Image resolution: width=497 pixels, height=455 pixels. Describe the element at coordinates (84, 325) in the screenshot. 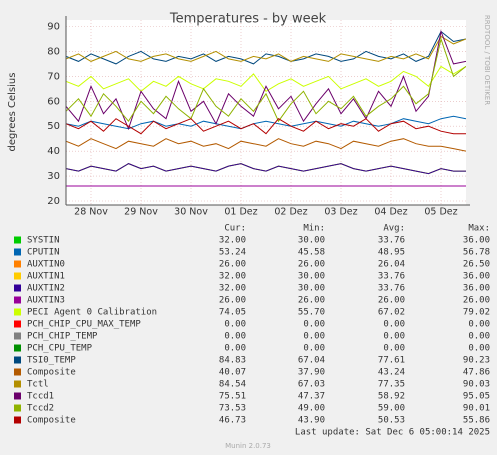

I see `legend-label: PCH_CHIP_CPU_MAX_TEMP` at that location.